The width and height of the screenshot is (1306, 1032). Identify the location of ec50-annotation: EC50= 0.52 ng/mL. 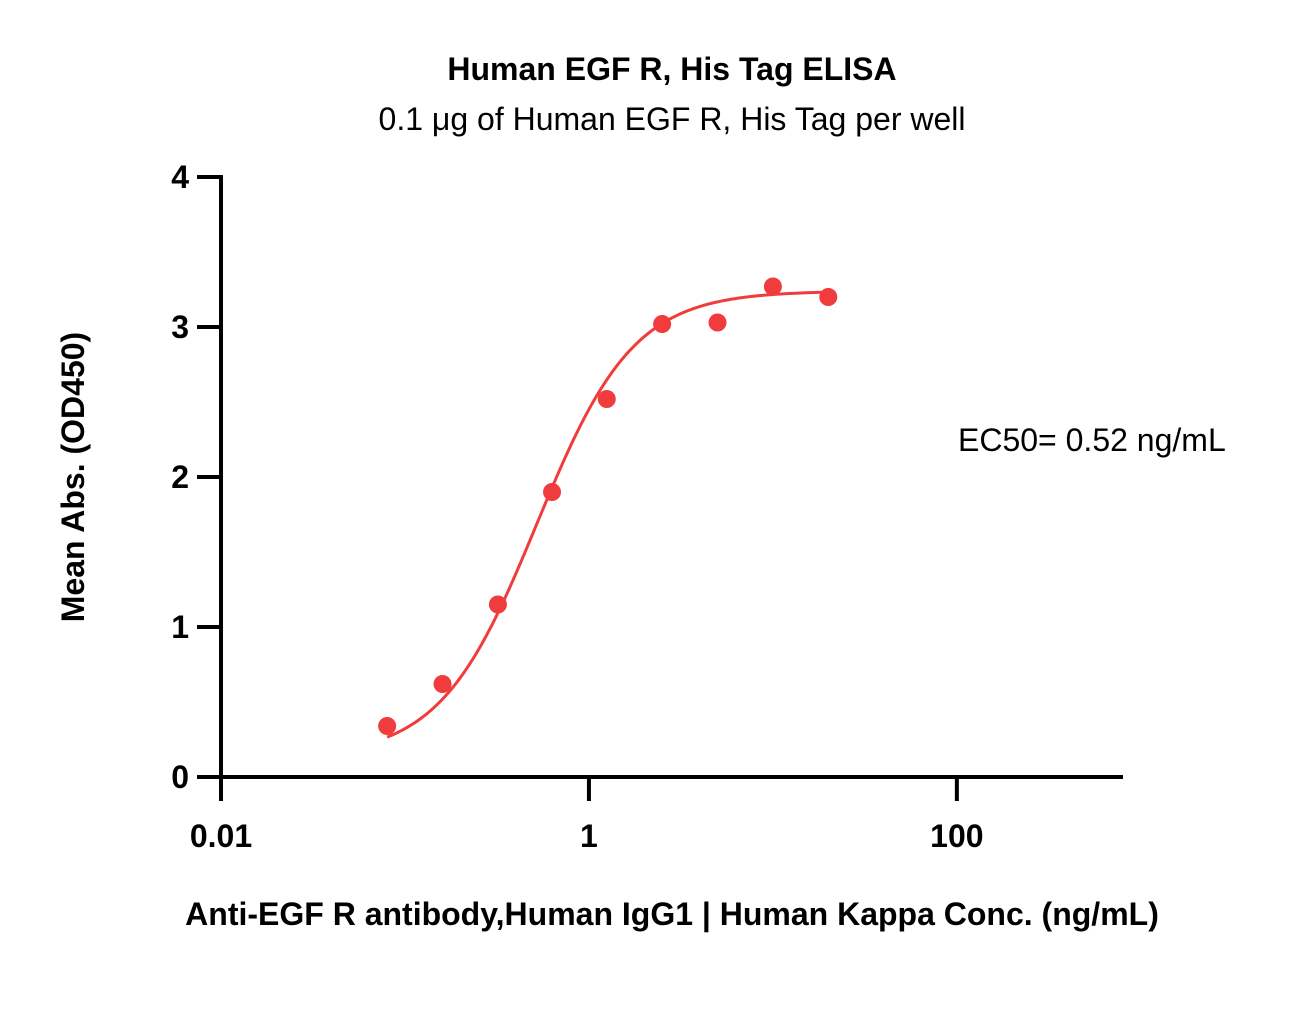
(1092, 440).